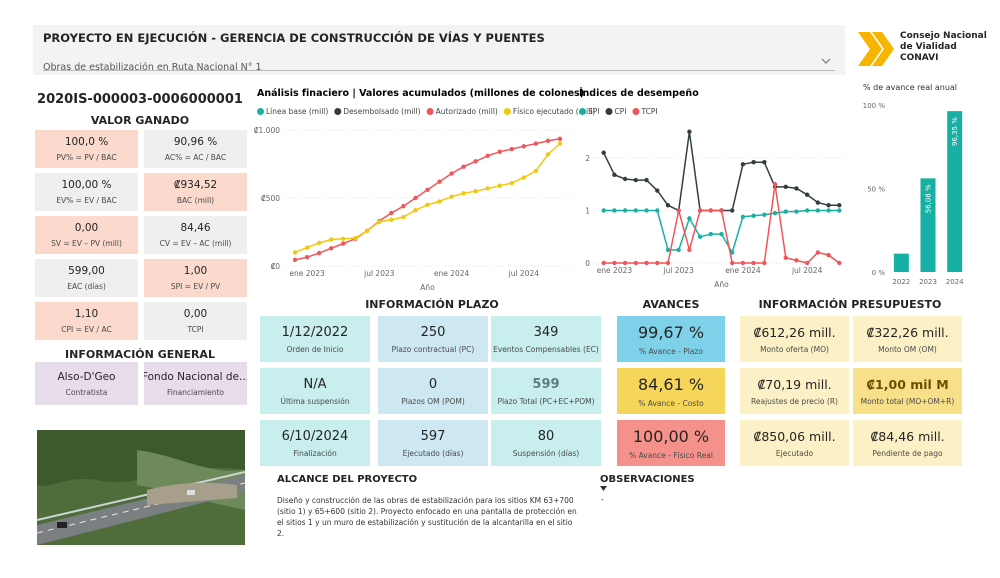 This screenshot has height=578, width=1000. What do you see at coordinates (433, 453) in the screenshot?
I see `kpi-label: Ejecutado (días)` at bounding box center [433, 453].